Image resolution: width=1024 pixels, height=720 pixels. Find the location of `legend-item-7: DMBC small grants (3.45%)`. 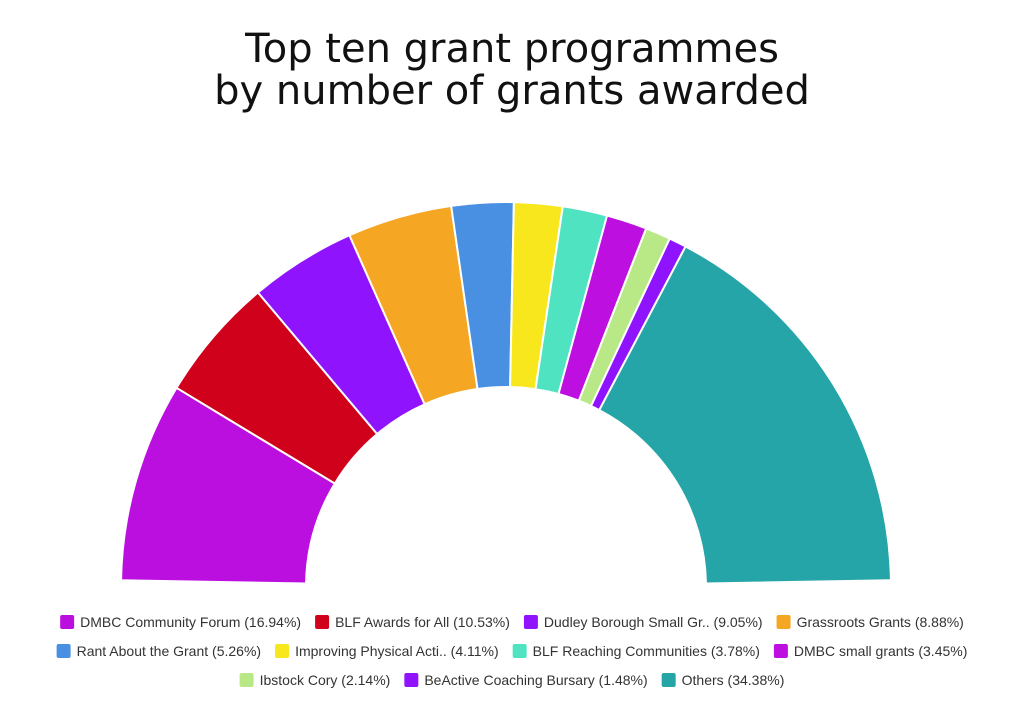

legend-item-7: DMBC small grants (3.45%) is located at coordinates (870, 651).